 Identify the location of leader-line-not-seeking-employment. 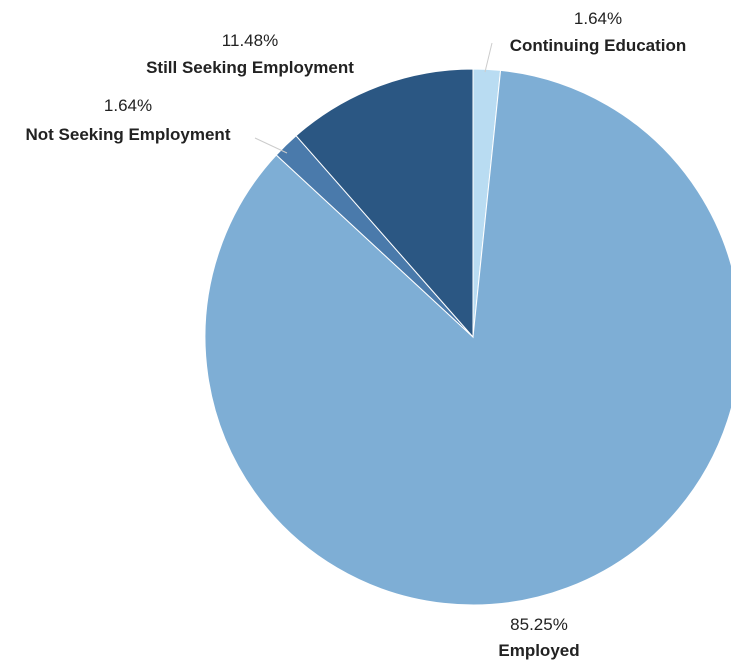
(271, 145).